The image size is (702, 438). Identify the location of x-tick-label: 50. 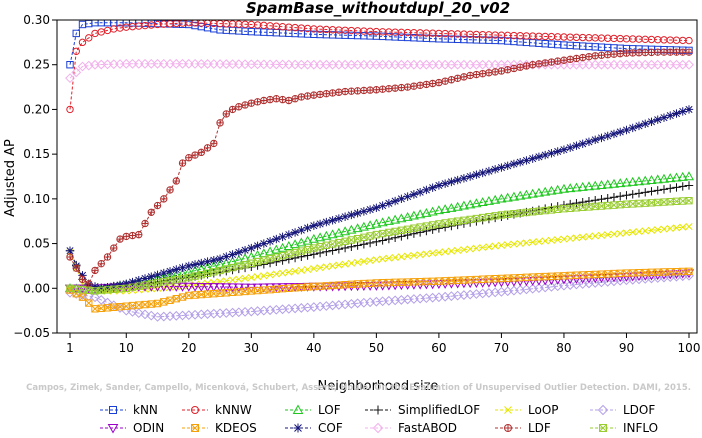
(376, 348).